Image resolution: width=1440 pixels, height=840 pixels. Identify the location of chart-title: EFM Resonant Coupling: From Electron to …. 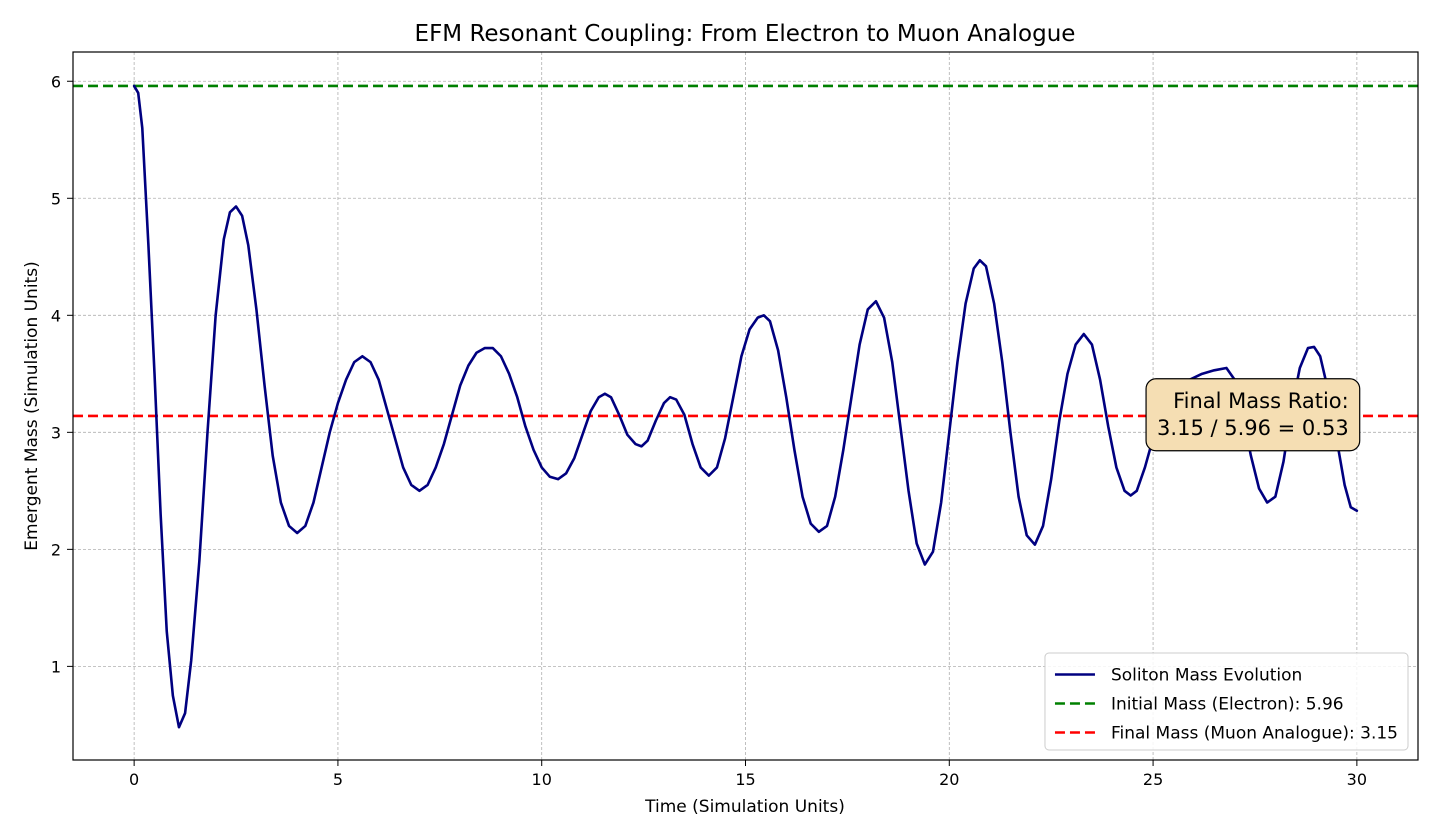
(745, 34).